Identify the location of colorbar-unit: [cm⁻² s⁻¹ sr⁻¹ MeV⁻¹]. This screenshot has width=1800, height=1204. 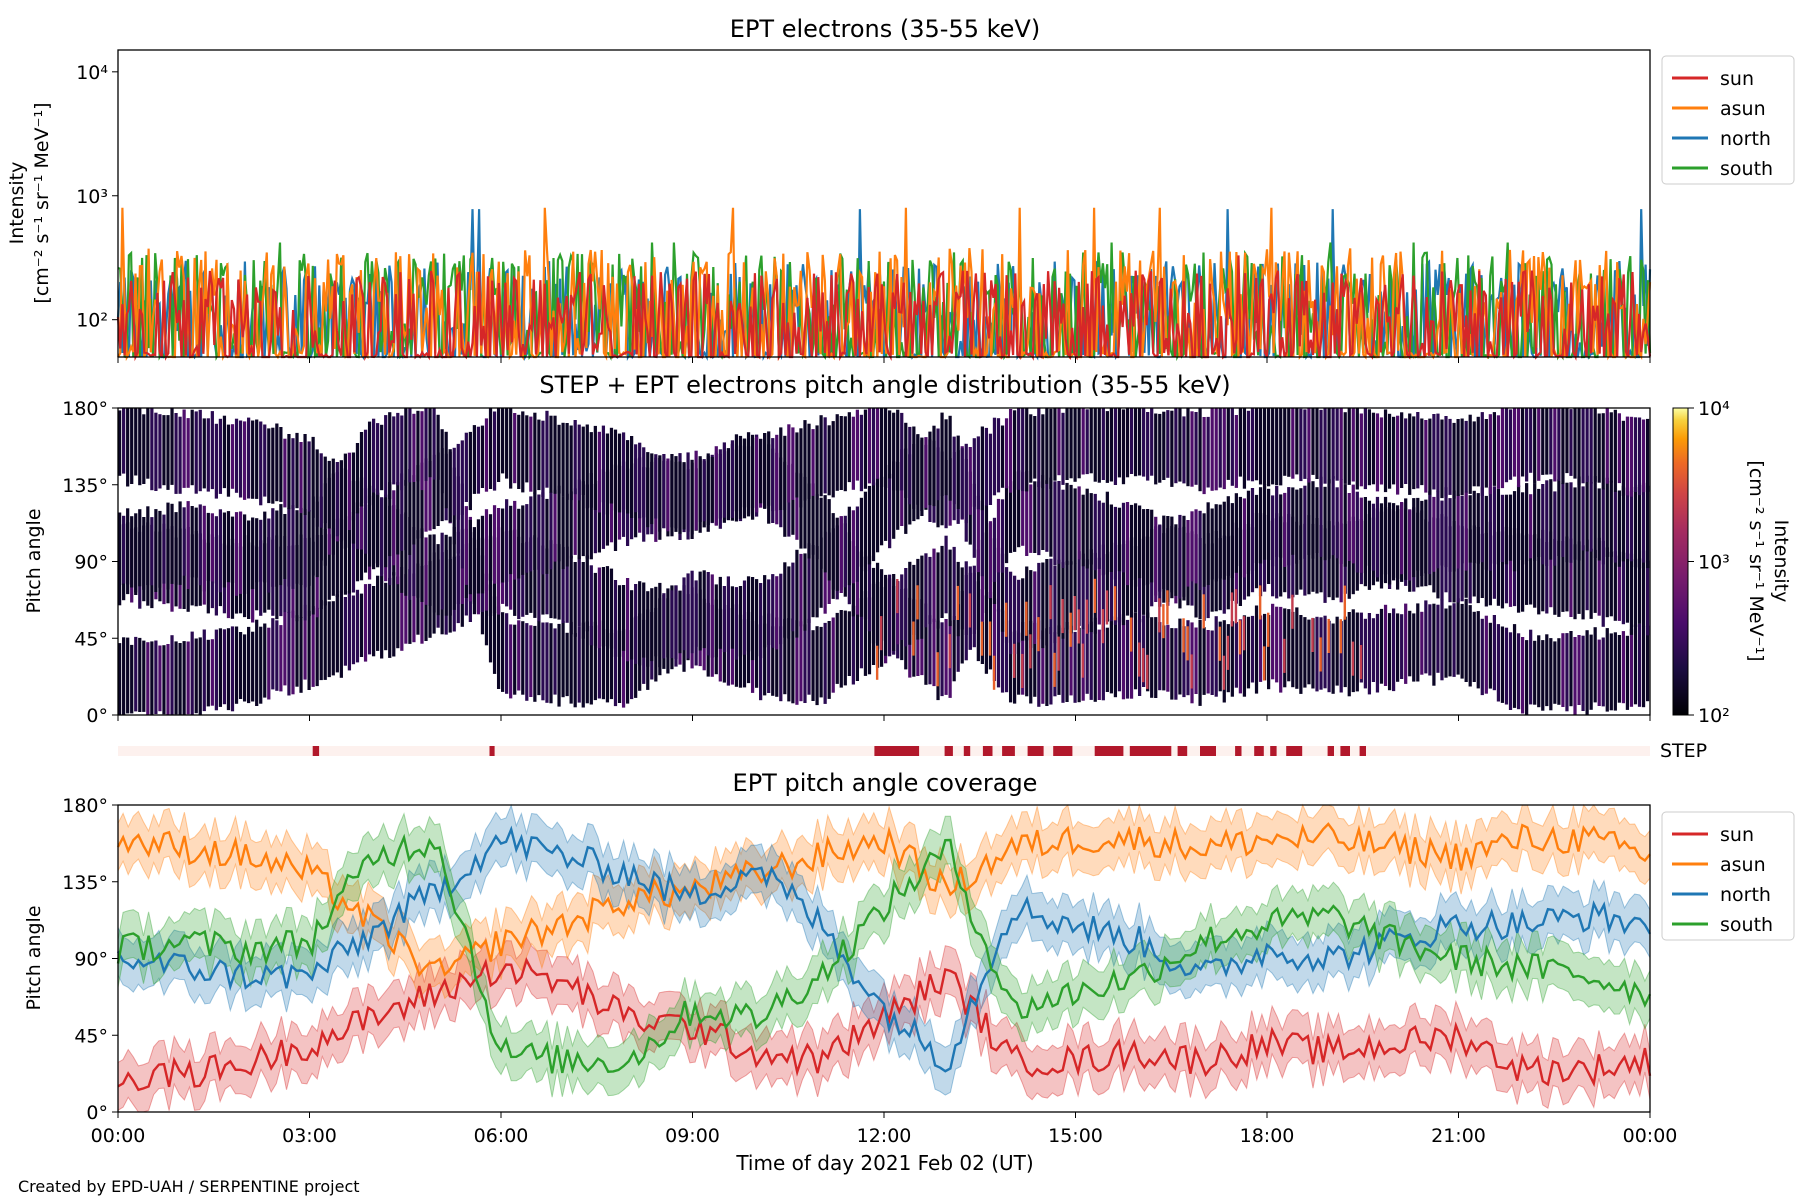
(1756, 560).